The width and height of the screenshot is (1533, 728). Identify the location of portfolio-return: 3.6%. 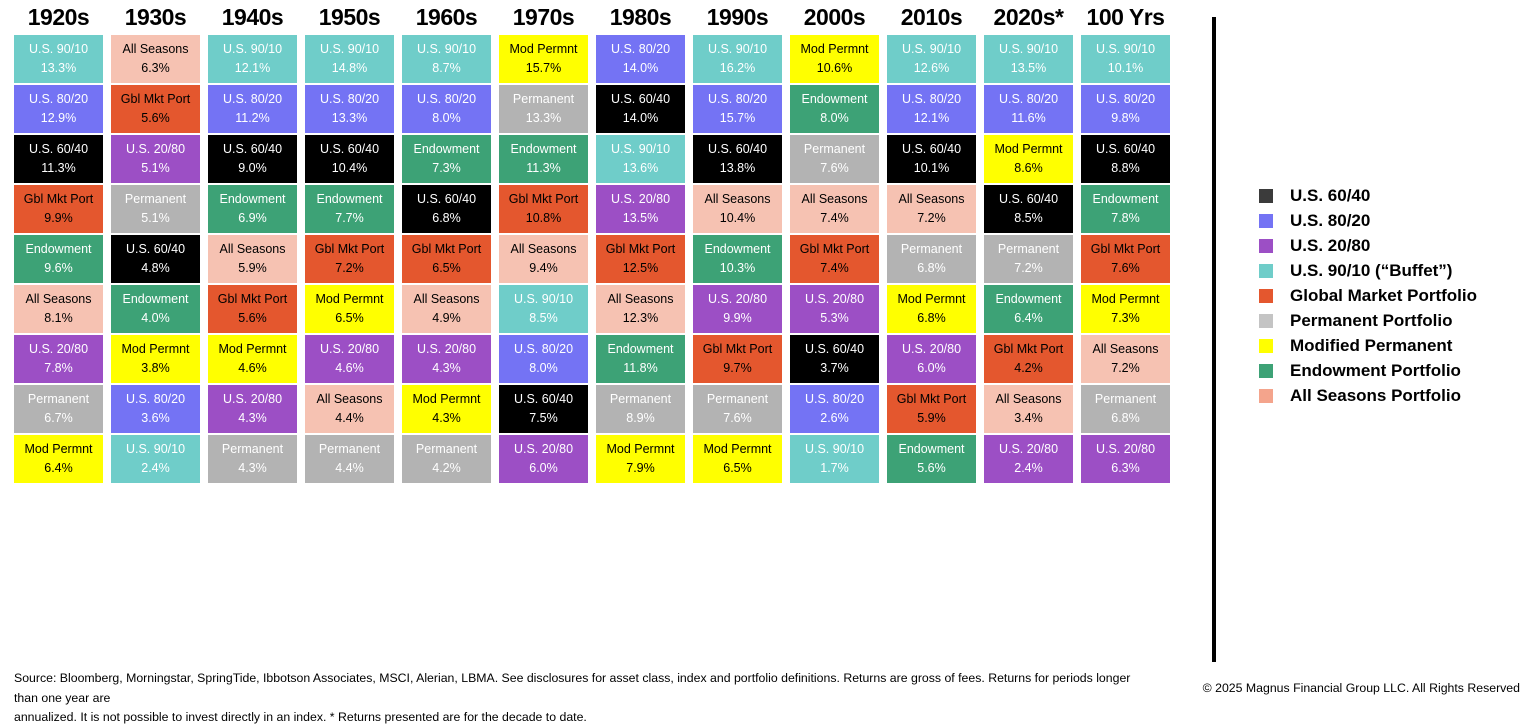
(155, 418).